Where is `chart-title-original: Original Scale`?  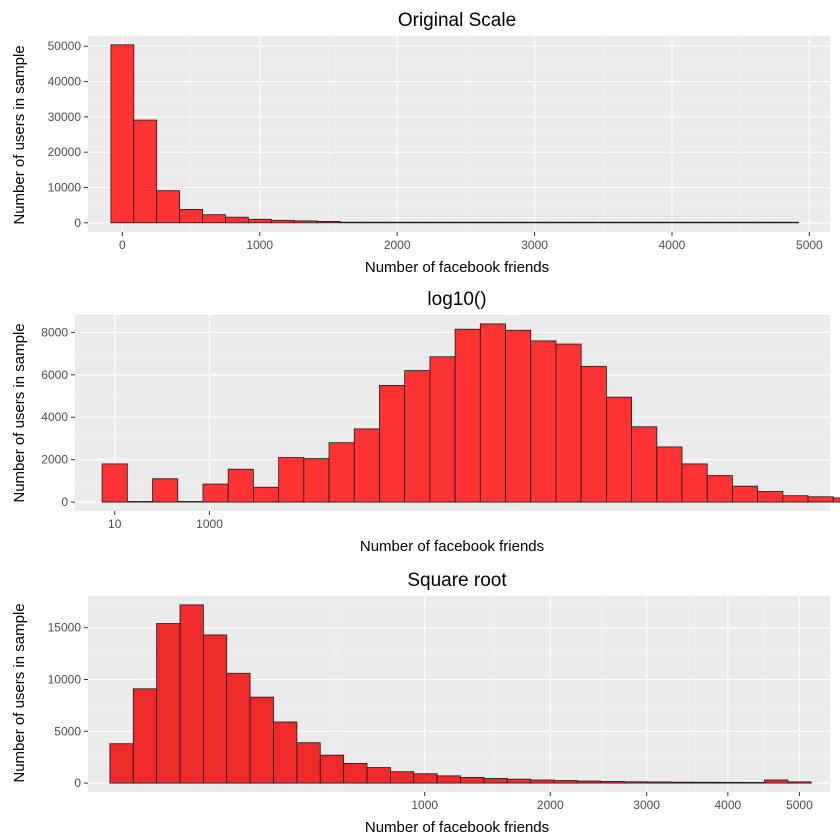
chart-title-original: Original Scale is located at coordinates (457, 20).